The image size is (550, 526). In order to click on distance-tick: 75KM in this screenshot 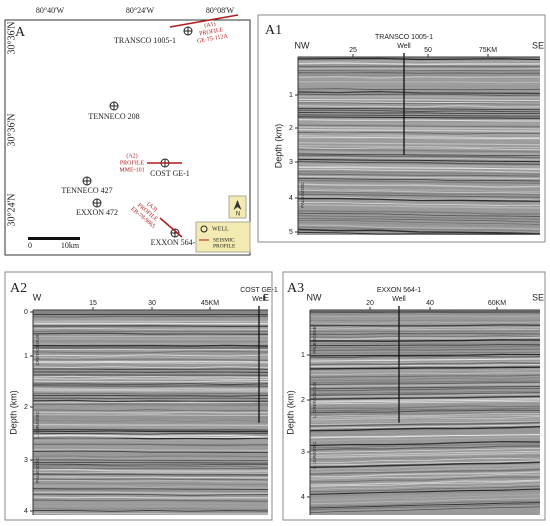, I will do `click(488, 50)`.